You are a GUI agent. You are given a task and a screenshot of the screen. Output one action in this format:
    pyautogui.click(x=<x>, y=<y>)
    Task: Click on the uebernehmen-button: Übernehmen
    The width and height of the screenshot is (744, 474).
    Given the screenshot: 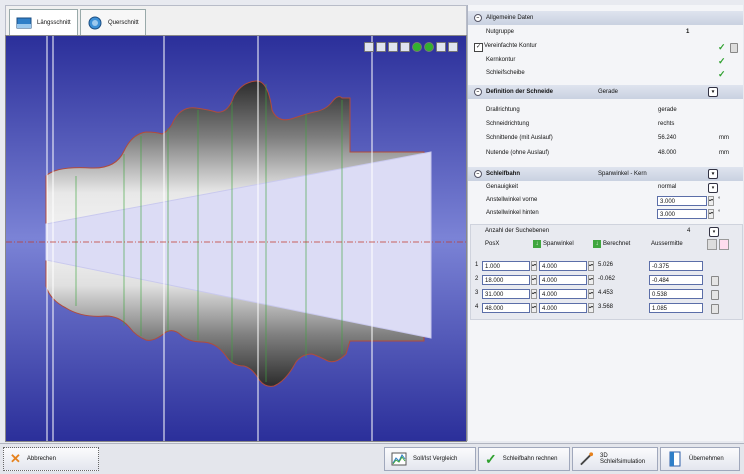 What is the action you would take?
    pyautogui.click(x=700, y=459)
    